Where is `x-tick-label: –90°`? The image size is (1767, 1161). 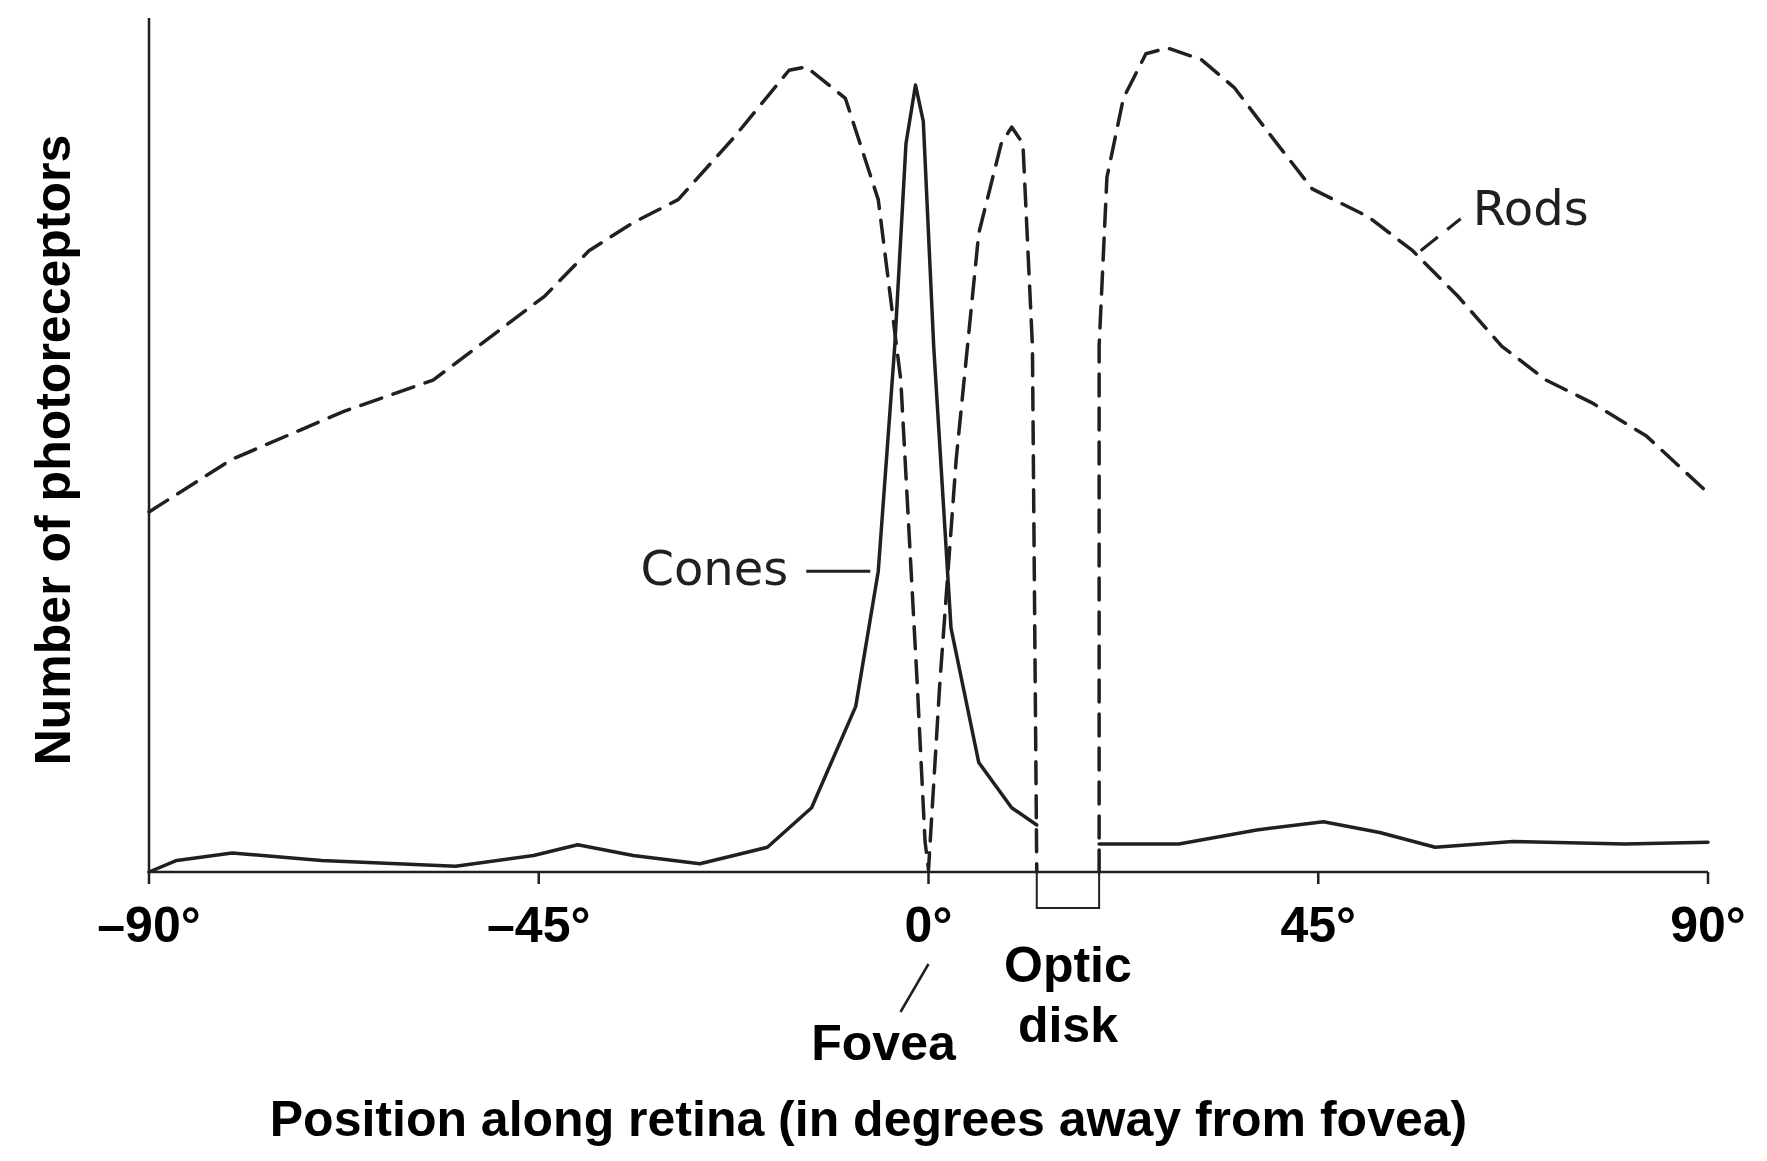 x-tick-label: –90° is located at coordinates (149, 925).